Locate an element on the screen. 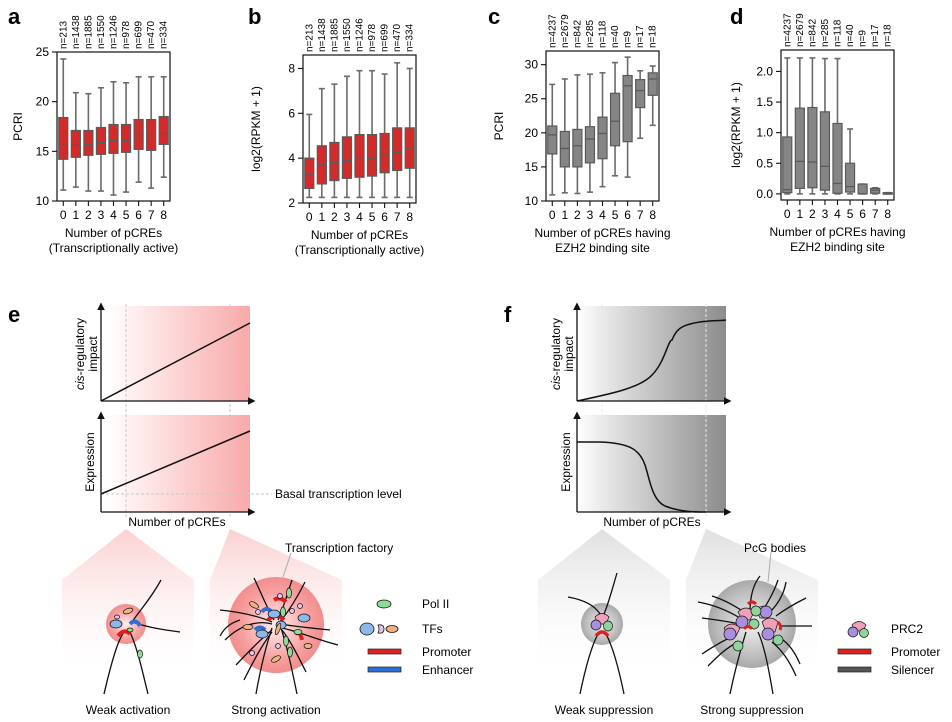 This screenshot has height=722, width=952. n-label-b: n=978 is located at coordinates (372, 37).